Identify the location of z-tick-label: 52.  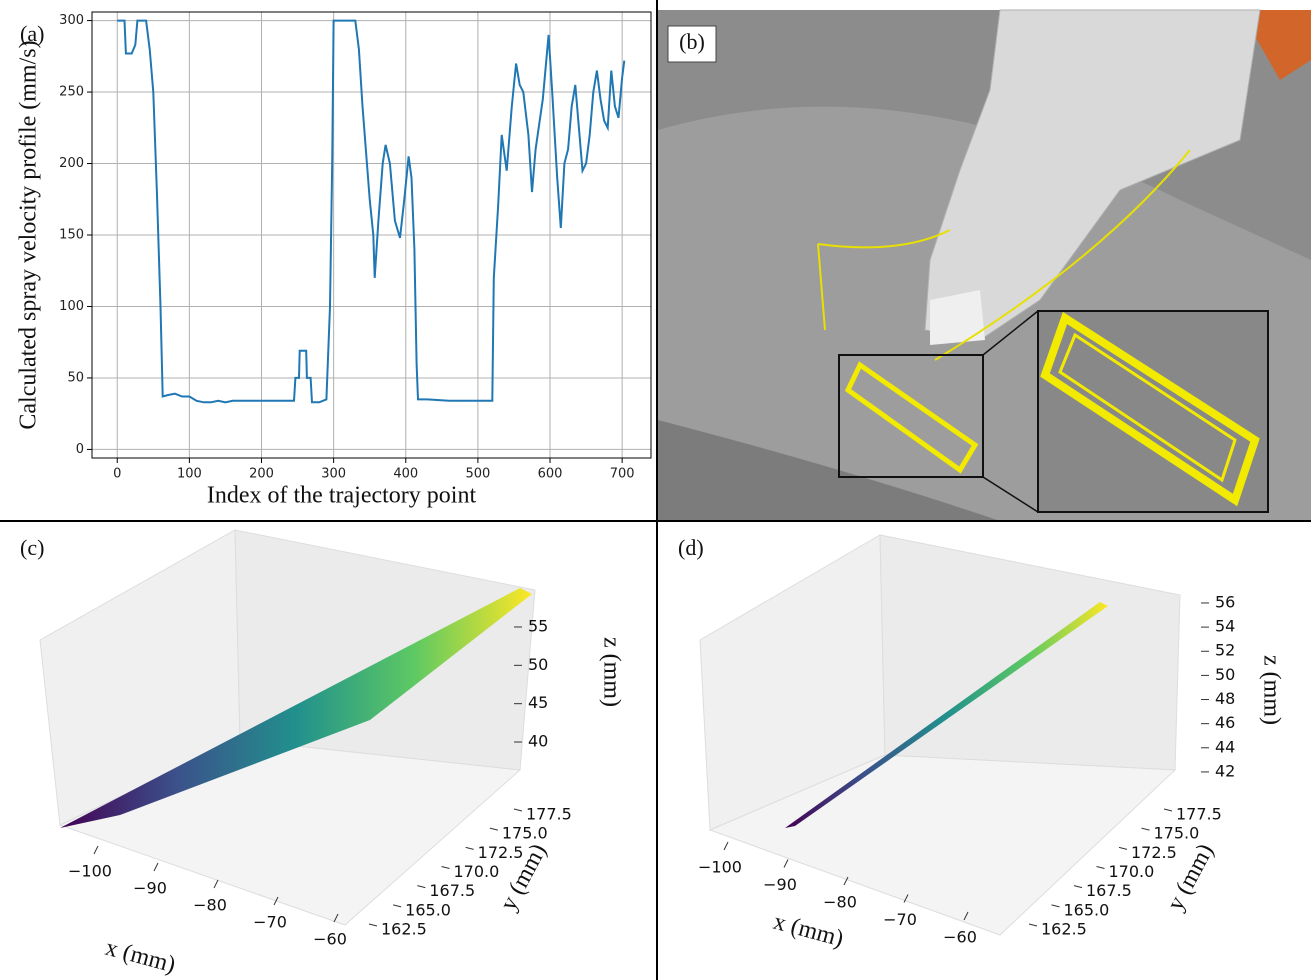
(1225, 650).